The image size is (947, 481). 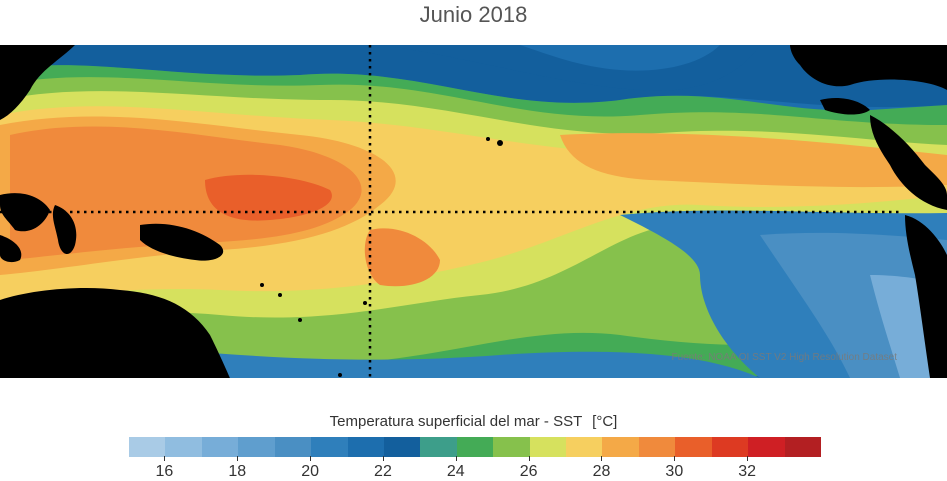 What do you see at coordinates (383, 471) in the screenshot?
I see `tick-label: 22` at bounding box center [383, 471].